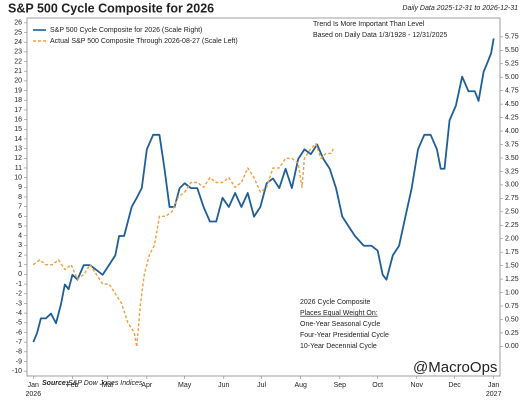 The width and height of the screenshot is (525, 400). Describe the element at coordinates (512, 77) in the screenshot. I see `y2-tick-label: 5.00` at that location.